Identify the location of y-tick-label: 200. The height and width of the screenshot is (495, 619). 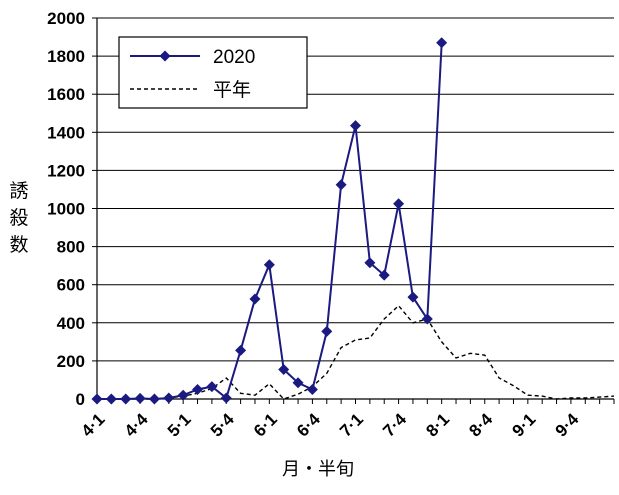
(71, 361).